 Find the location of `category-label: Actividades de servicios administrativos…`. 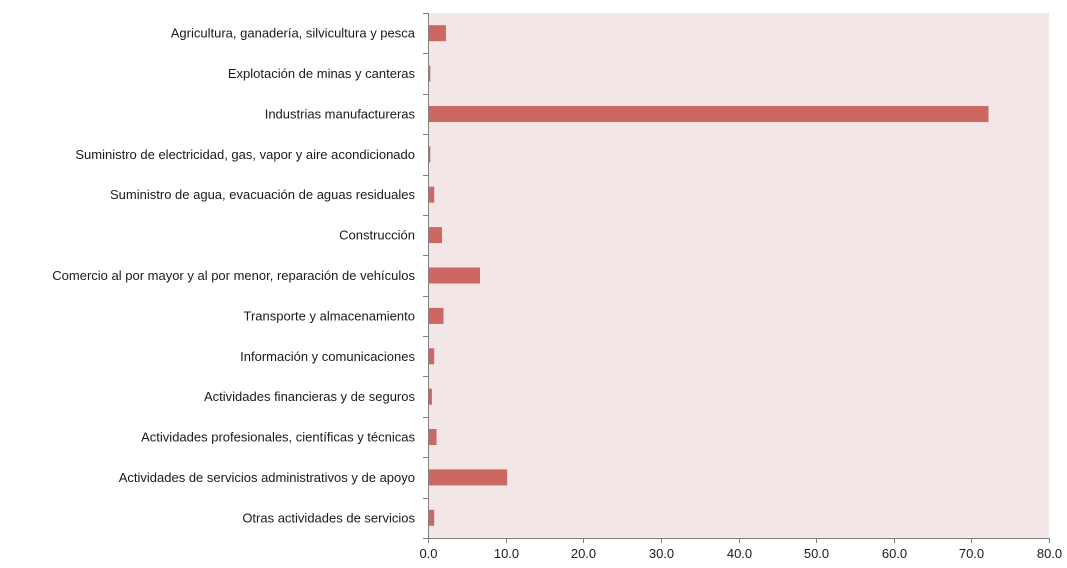

category-label: Actividades de servicios administrativos… is located at coordinates (267, 477).